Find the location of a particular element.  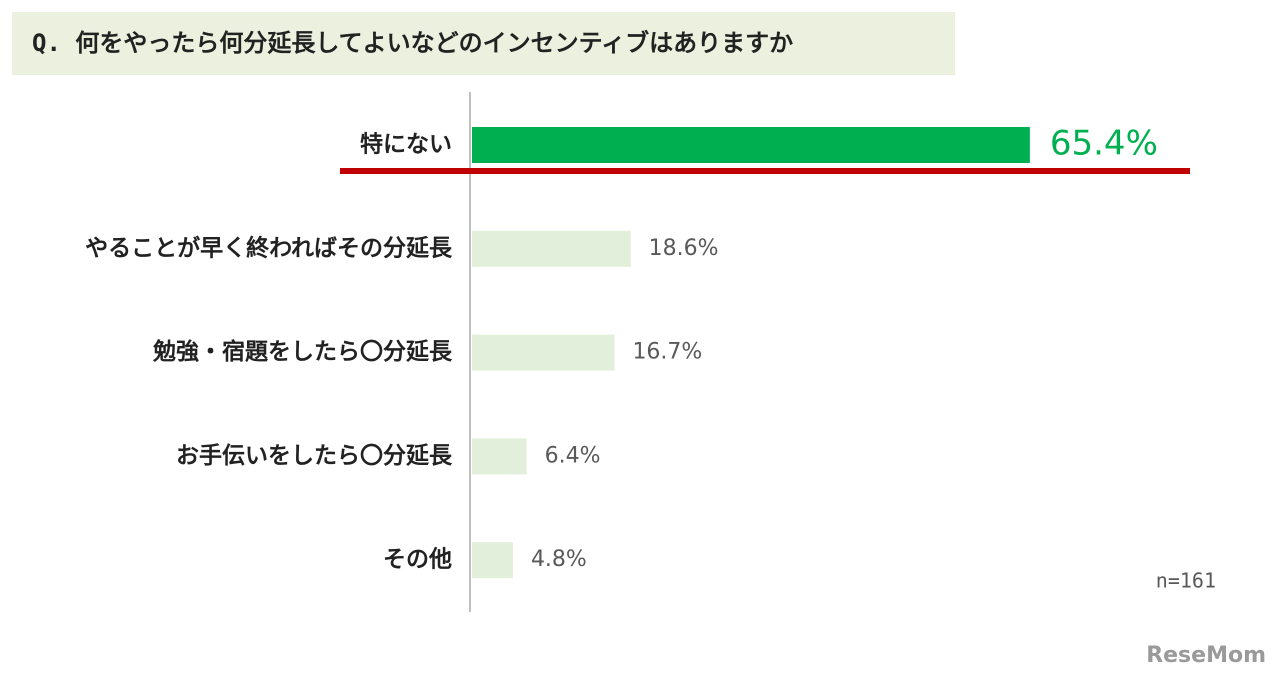

sample-note: n=161 is located at coordinates (1186, 581).